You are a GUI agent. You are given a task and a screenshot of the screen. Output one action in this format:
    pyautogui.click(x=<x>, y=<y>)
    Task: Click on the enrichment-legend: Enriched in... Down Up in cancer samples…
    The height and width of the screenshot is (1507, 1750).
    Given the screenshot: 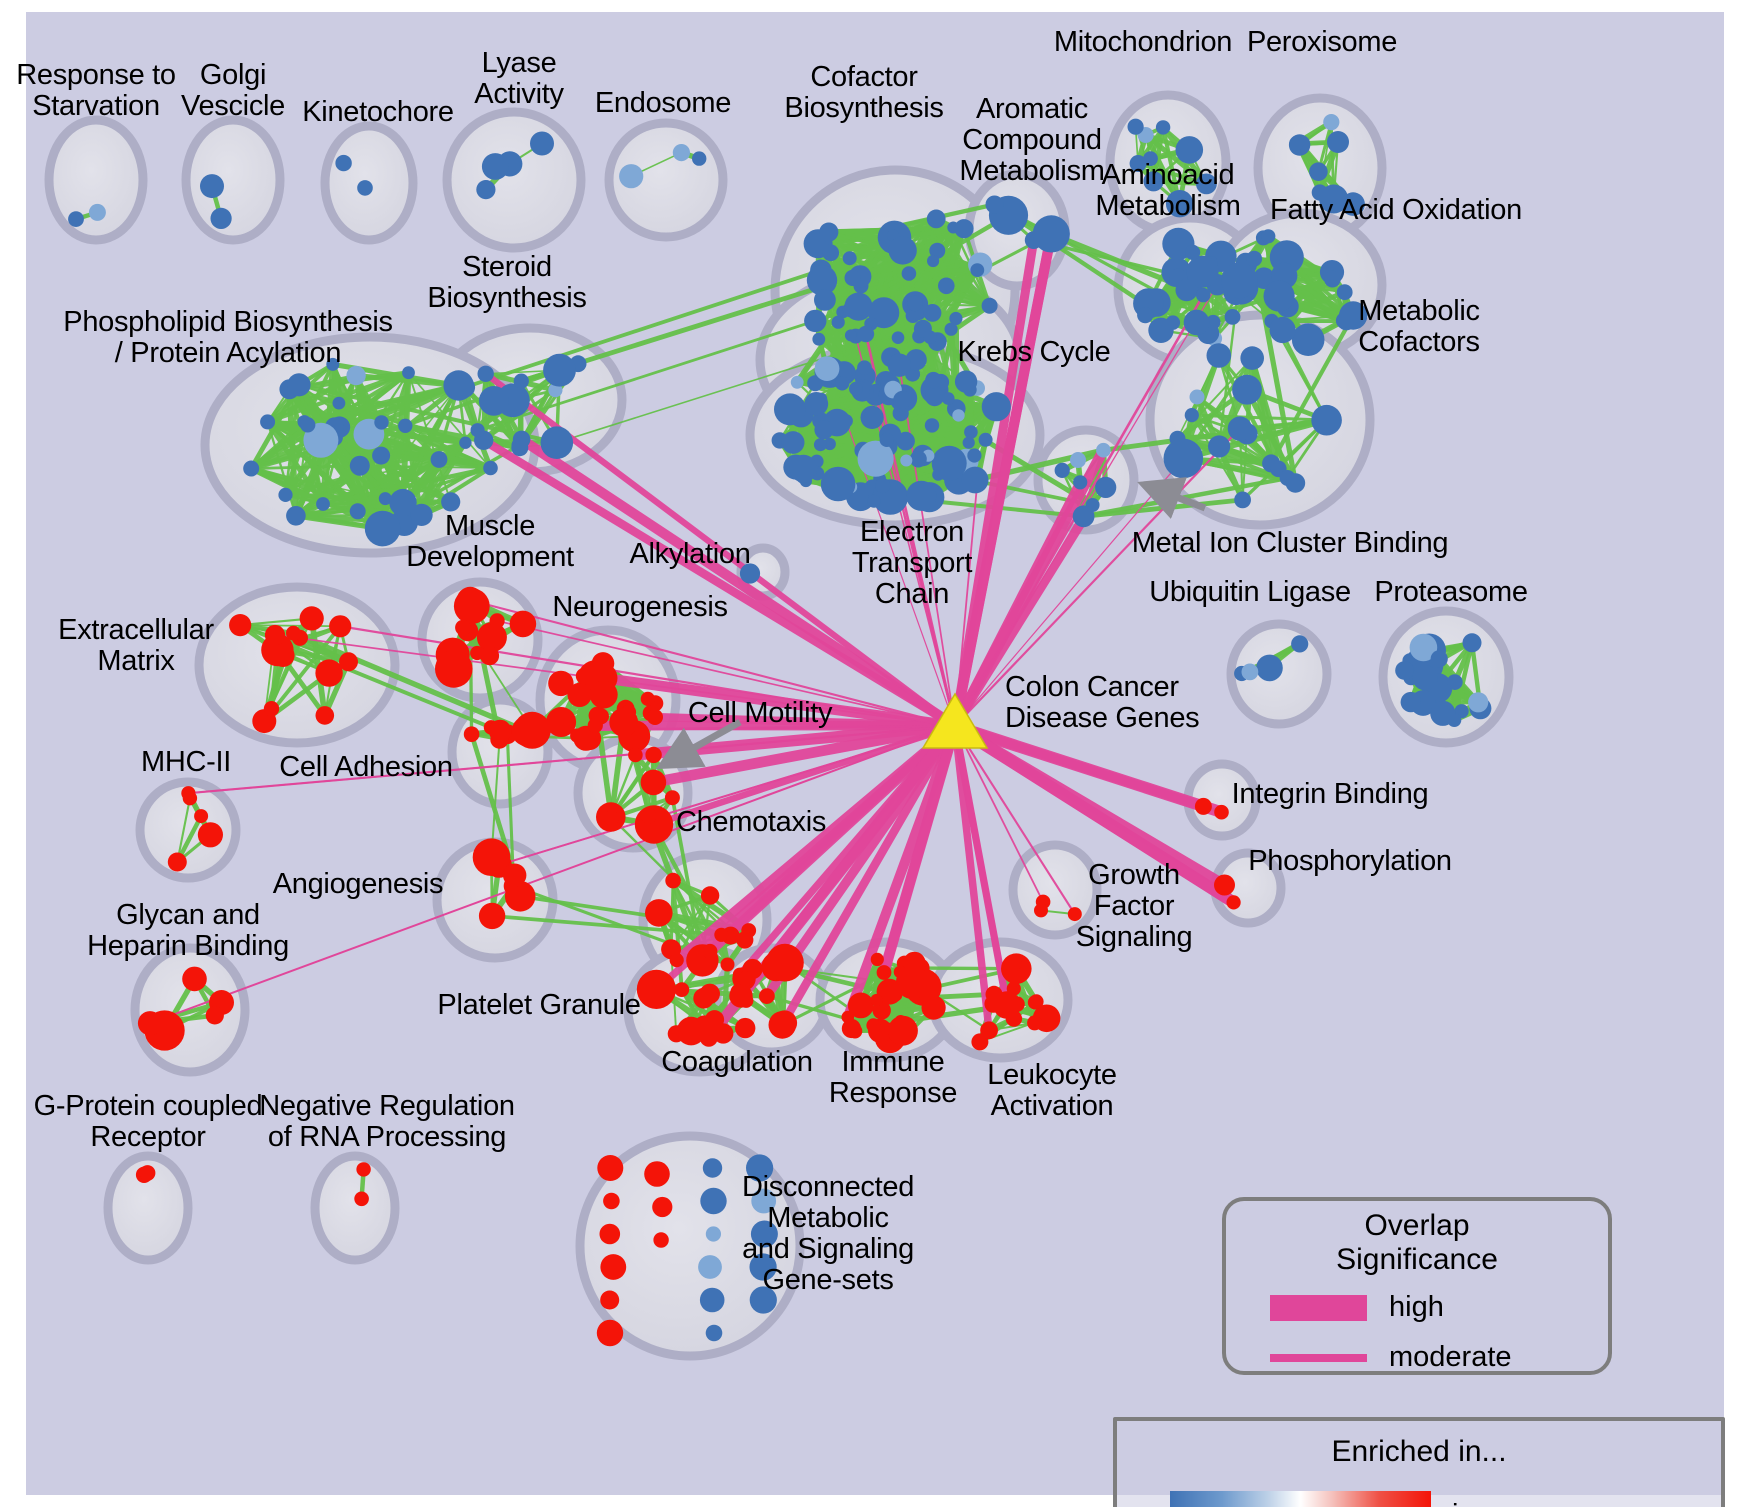 What is the action you would take?
    pyautogui.click(x=1419, y=1462)
    